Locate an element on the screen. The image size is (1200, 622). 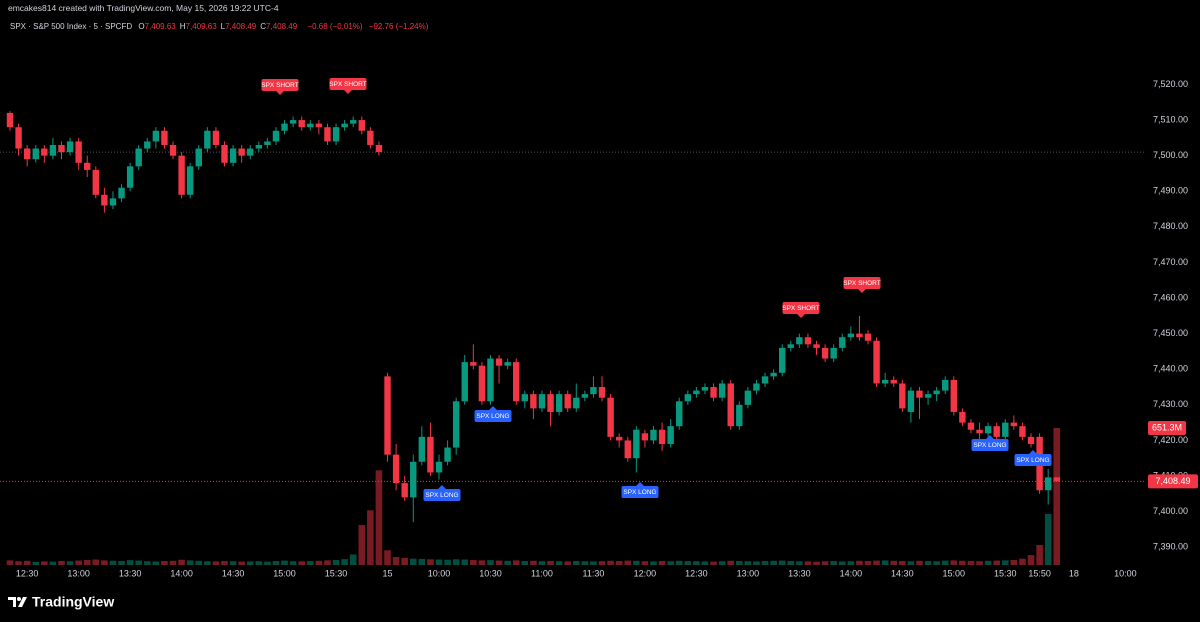
ohlc-key: H is located at coordinates (182, 26).